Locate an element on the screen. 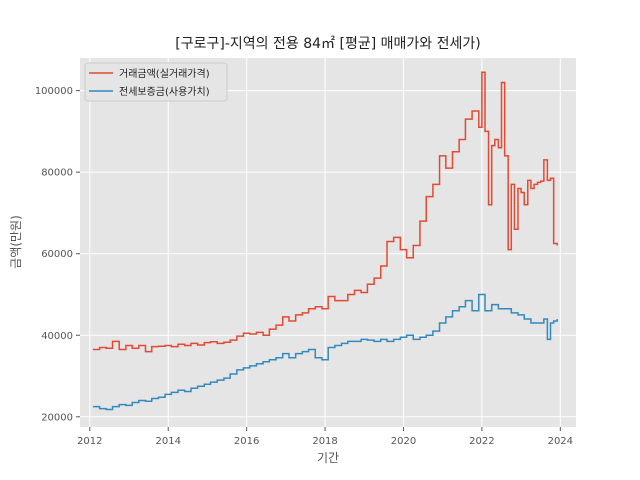 Image resolution: width=640 pixels, height=480 pixels. x-tick-label: 2020 is located at coordinates (403, 441).